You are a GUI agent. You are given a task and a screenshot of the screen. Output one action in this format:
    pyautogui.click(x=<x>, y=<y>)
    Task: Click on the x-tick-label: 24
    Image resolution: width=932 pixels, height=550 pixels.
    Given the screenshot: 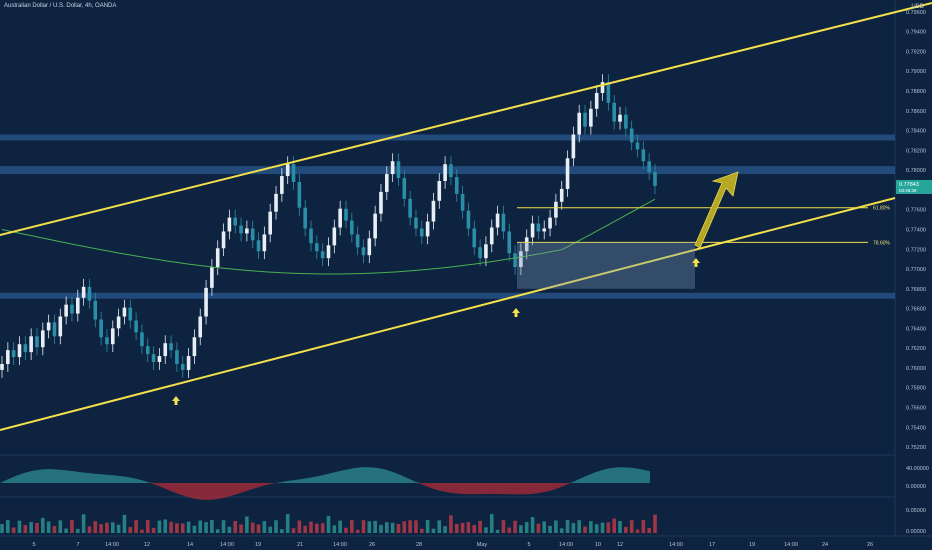 What is the action you would take?
    pyautogui.click(x=825, y=545)
    